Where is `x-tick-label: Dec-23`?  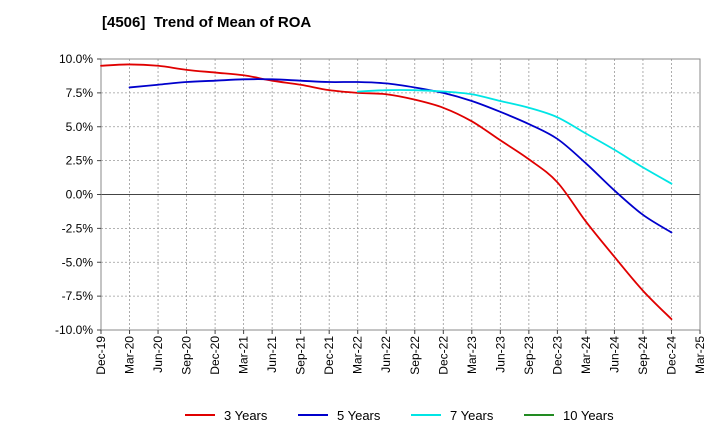
x-tick-label: Dec-23 is located at coordinates (557, 355).